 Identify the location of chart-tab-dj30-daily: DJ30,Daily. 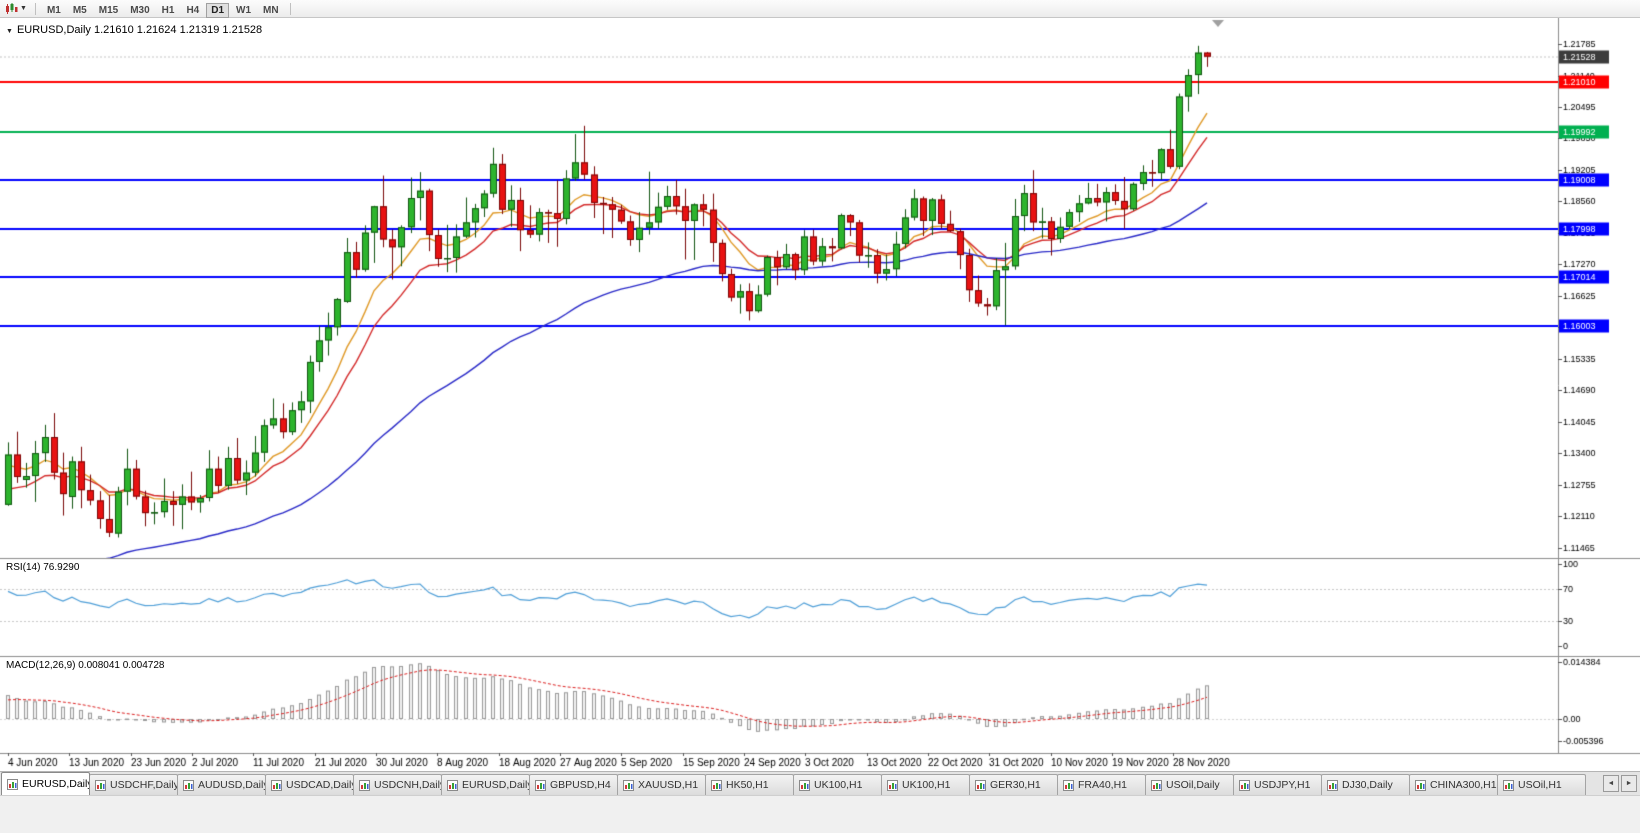
(1365, 784).